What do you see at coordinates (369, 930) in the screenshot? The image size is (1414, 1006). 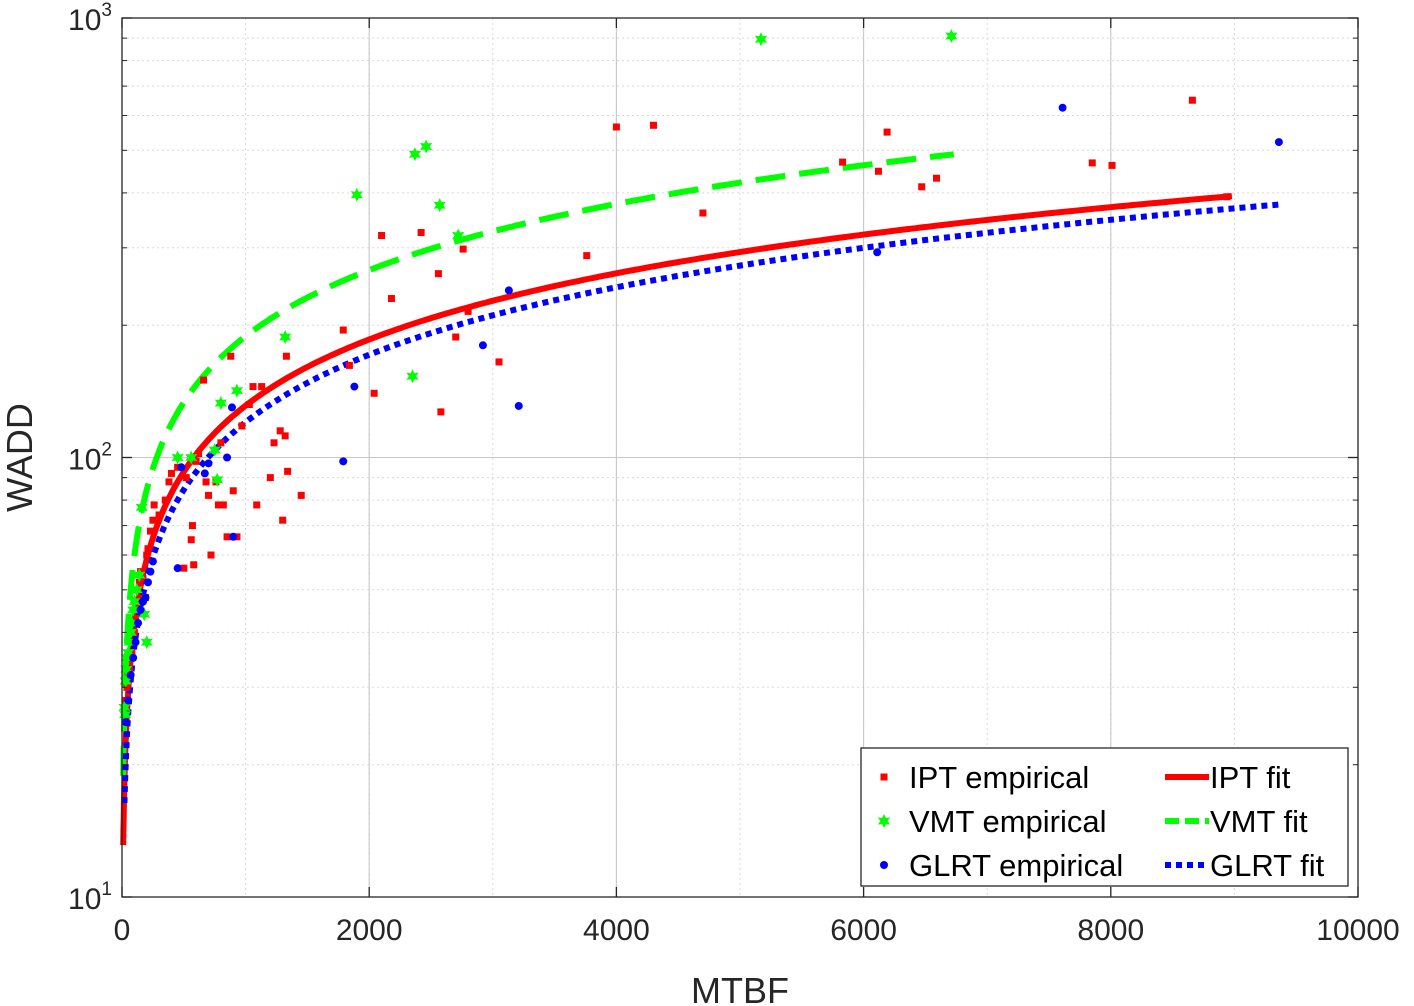 I see `x-tick-label: 2000` at bounding box center [369, 930].